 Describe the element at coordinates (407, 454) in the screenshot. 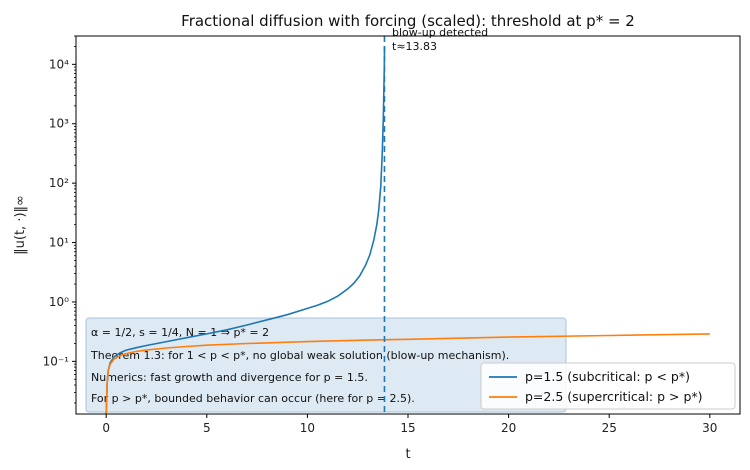

I see `x-axis-label: t` at that location.